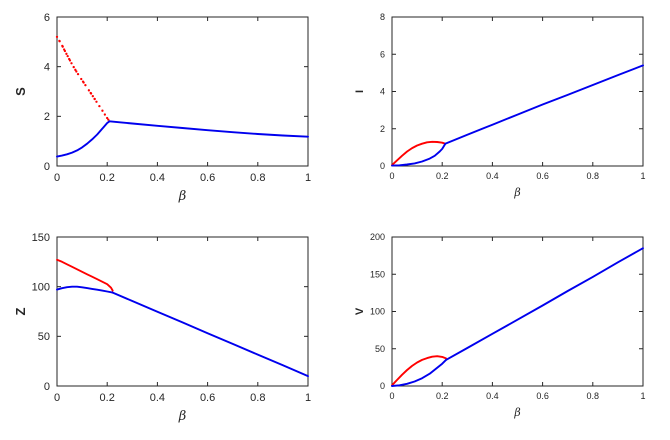 Image resolution: width=670 pixels, height=440 pixels. What do you see at coordinates (20, 91) in the screenshot?
I see `y-axis-label: S` at bounding box center [20, 91].